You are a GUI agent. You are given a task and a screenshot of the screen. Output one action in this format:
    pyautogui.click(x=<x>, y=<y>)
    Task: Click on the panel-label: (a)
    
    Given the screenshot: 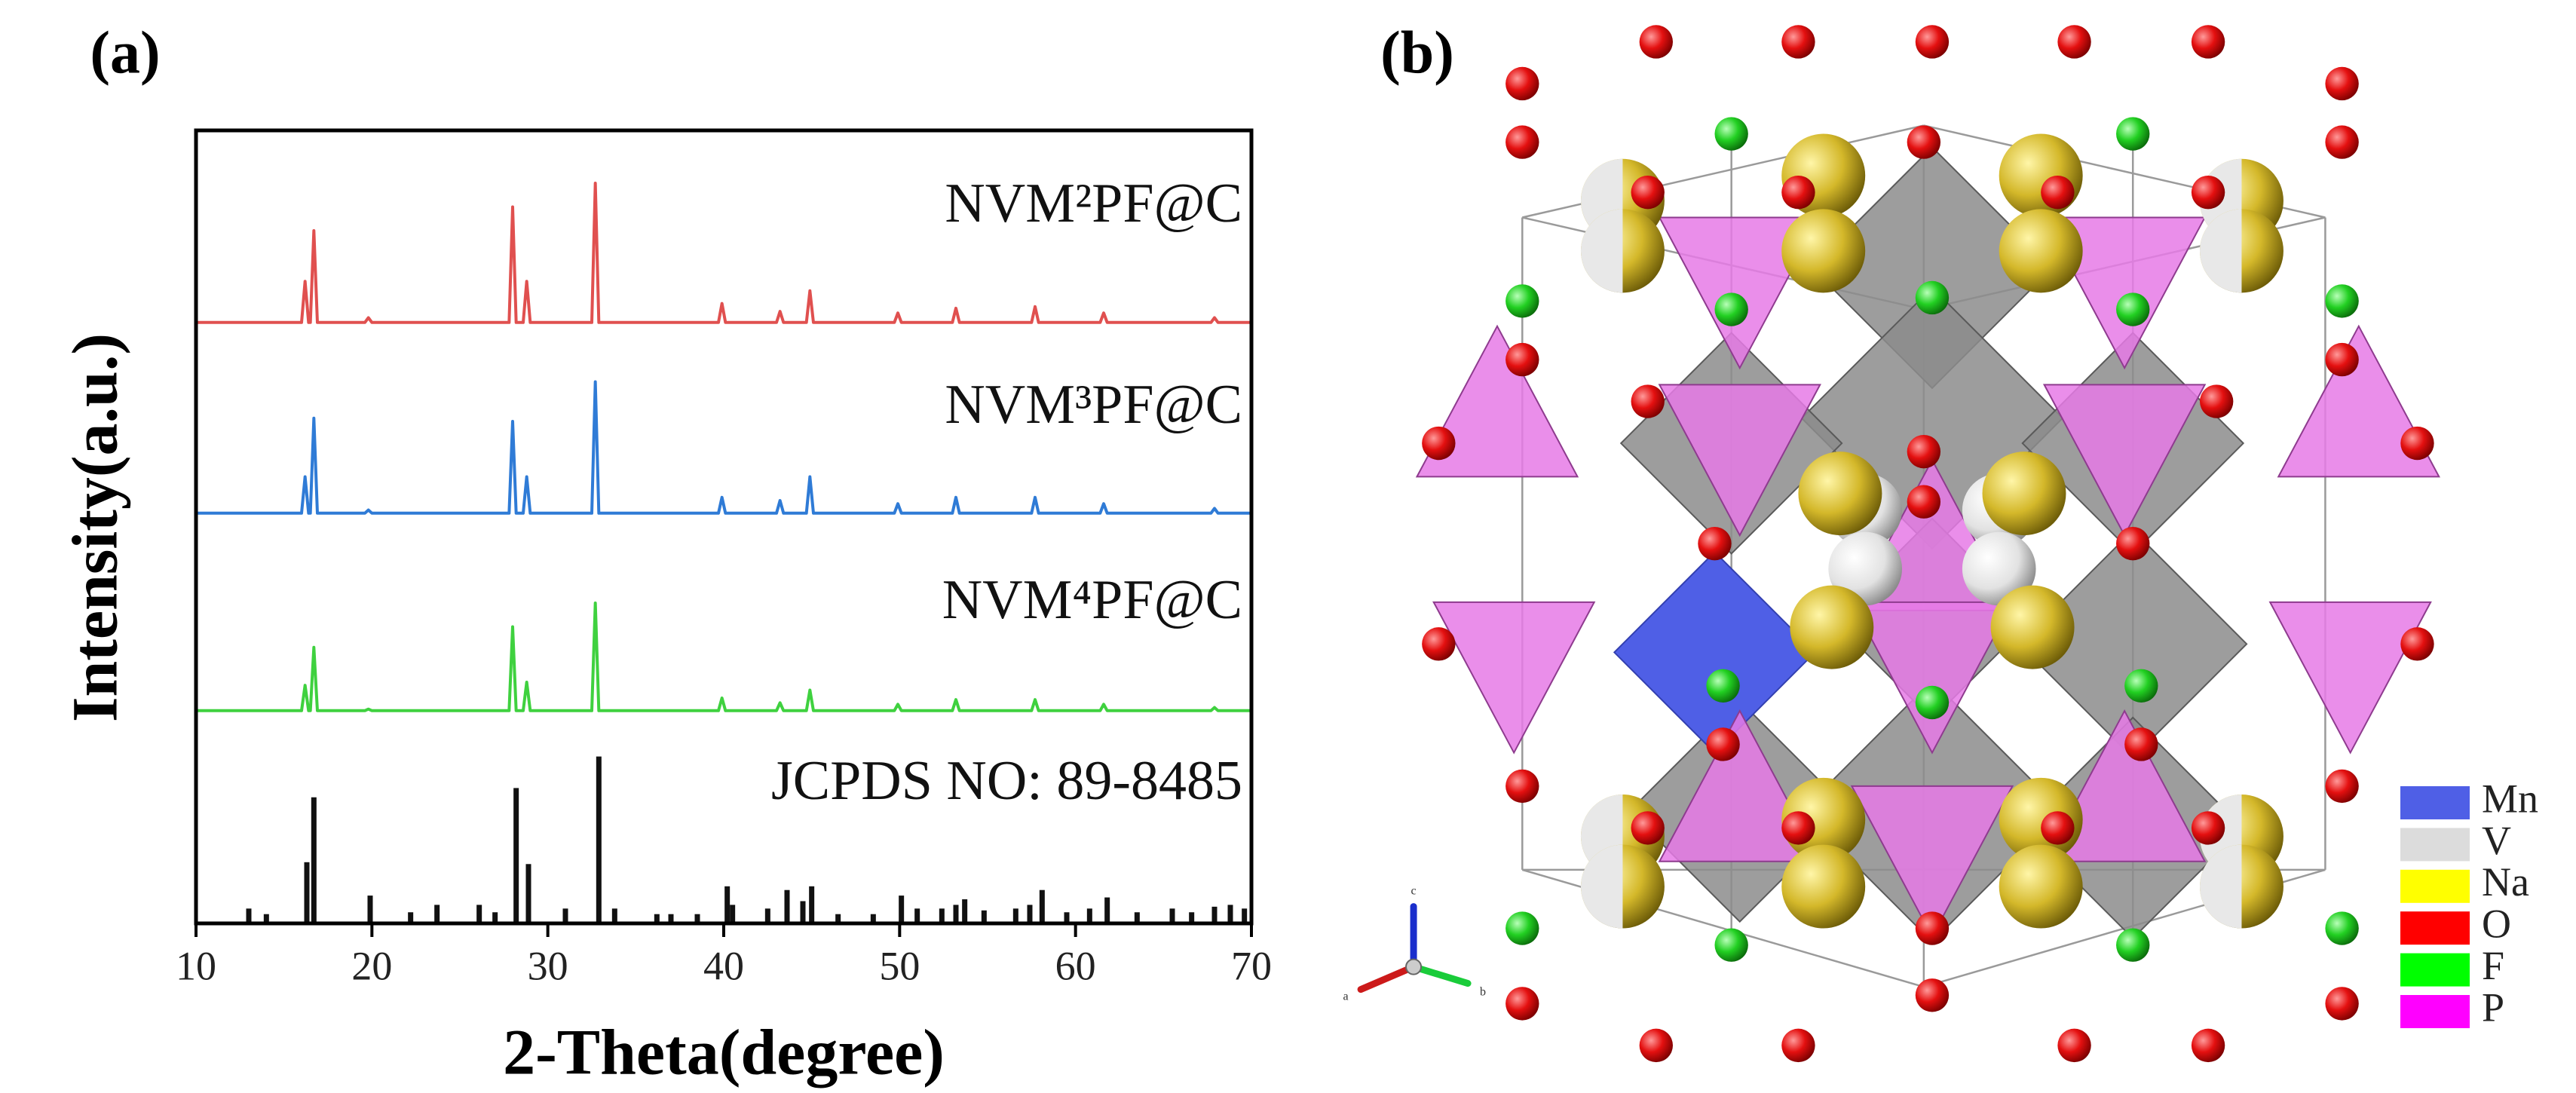 What is the action you would take?
    pyautogui.click(x=125, y=53)
    